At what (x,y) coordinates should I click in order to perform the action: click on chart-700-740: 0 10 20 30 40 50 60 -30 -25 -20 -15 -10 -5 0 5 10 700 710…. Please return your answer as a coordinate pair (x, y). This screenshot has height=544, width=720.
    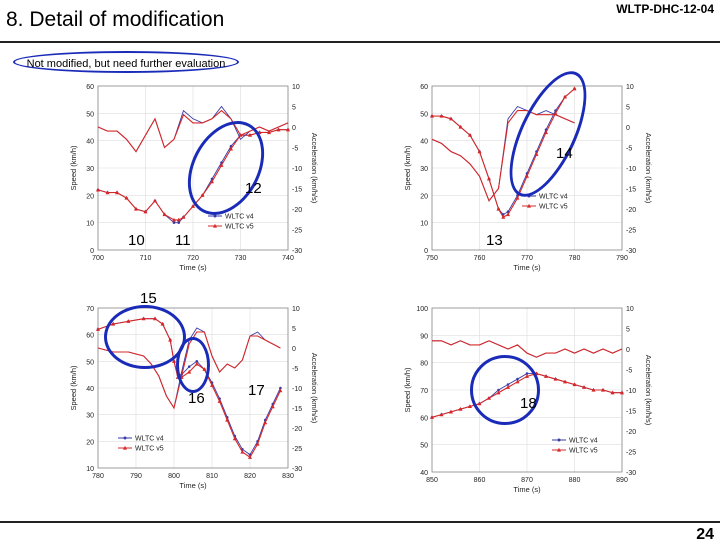
    Looking at the image, I should click on (194, 178).